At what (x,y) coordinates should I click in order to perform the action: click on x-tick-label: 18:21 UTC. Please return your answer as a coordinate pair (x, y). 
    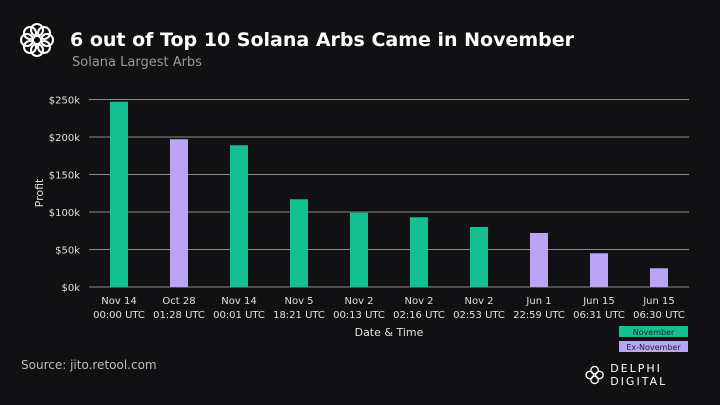
    Looking at the image, I should click on (299, 315).